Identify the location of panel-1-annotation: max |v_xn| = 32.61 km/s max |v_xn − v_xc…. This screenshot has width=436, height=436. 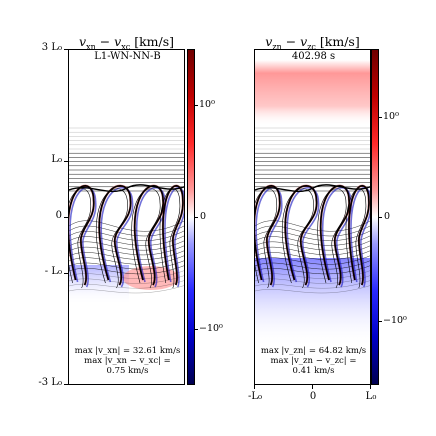
(126, 361).